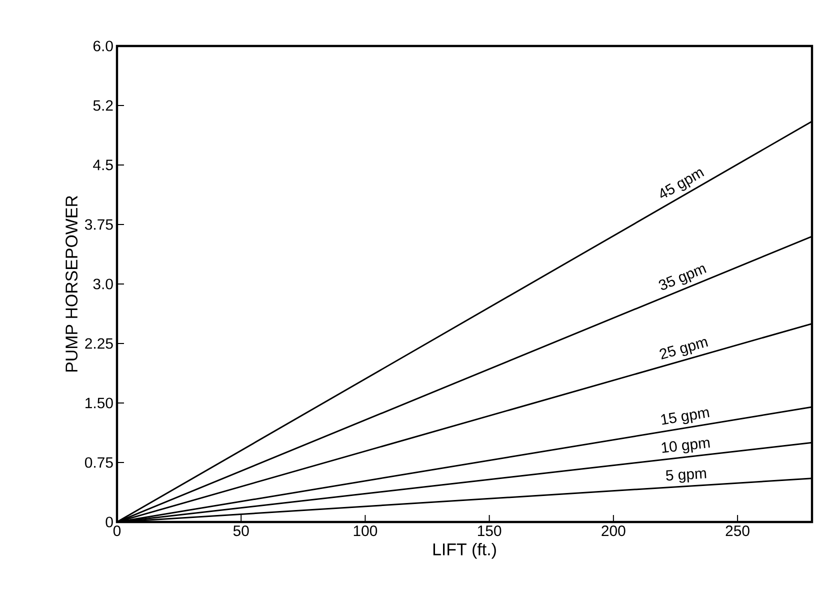  What do you see at coordinates (98, 462) in the screenshot?
I see `y-tick-label: 0.75` at bounding box center [98, 462].